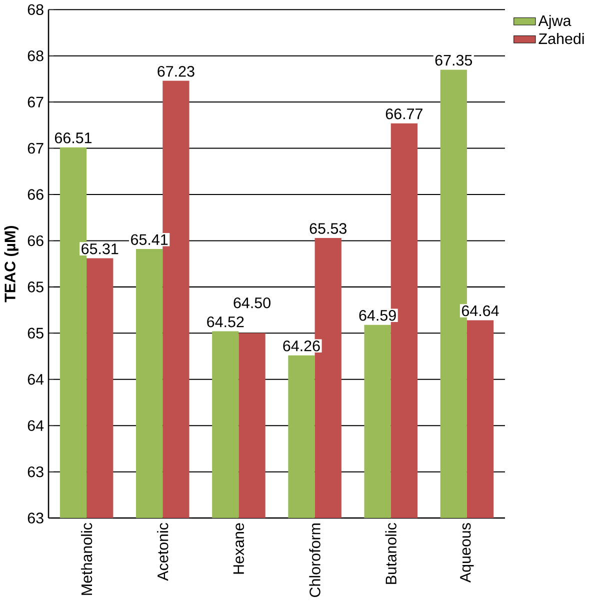  Describe the element at coordinates (314, 560) in the screenshot. I see `x-tick-label: Chloroform` at that location.